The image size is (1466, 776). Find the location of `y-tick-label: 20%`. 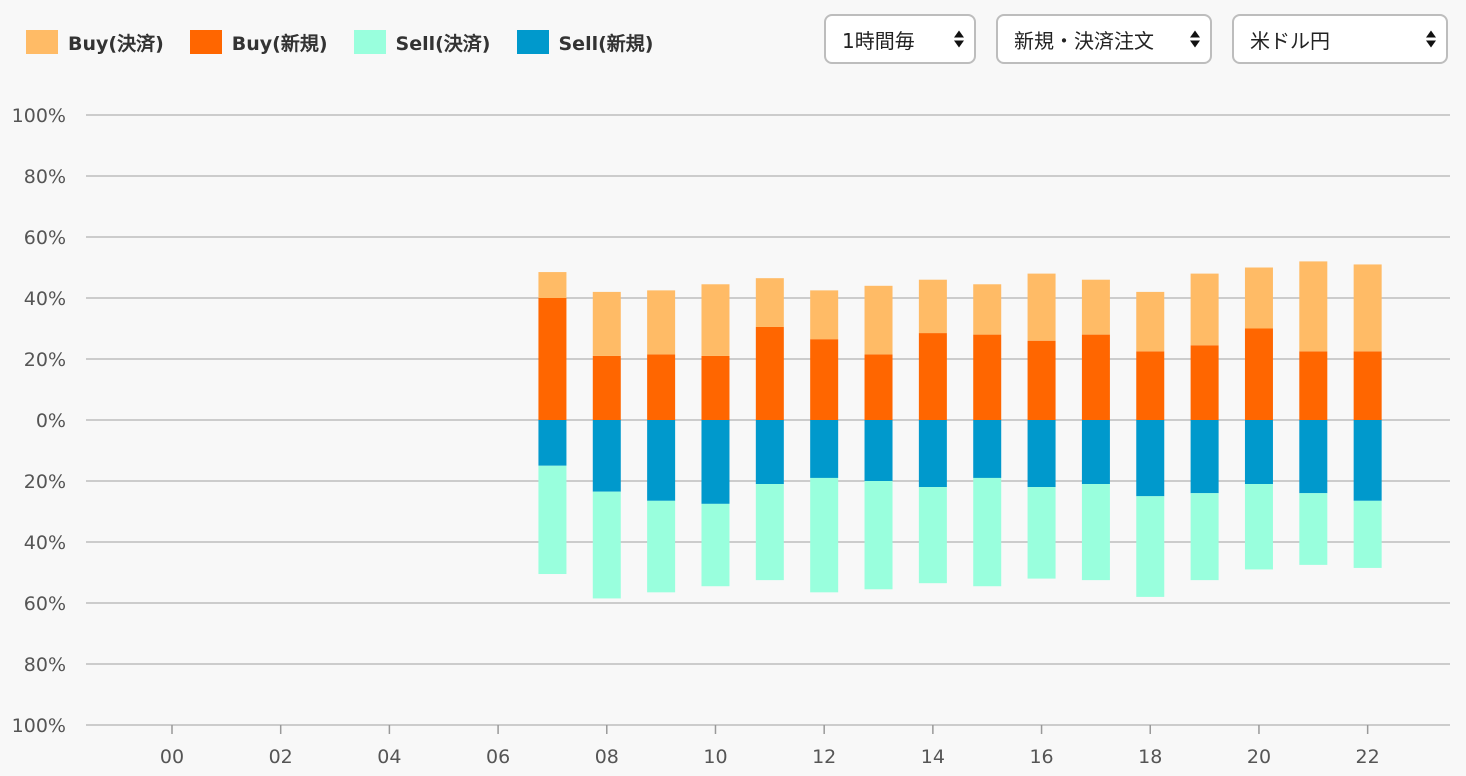

y-tick-label: 20% is located at coordinates (45, 482).